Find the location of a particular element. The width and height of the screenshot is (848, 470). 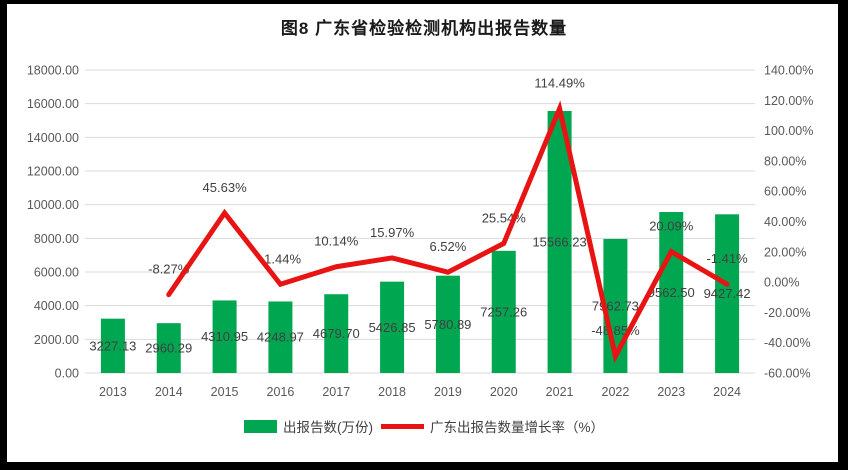

right-axis-tick: -20.00% is located at coordinates (787, 313).